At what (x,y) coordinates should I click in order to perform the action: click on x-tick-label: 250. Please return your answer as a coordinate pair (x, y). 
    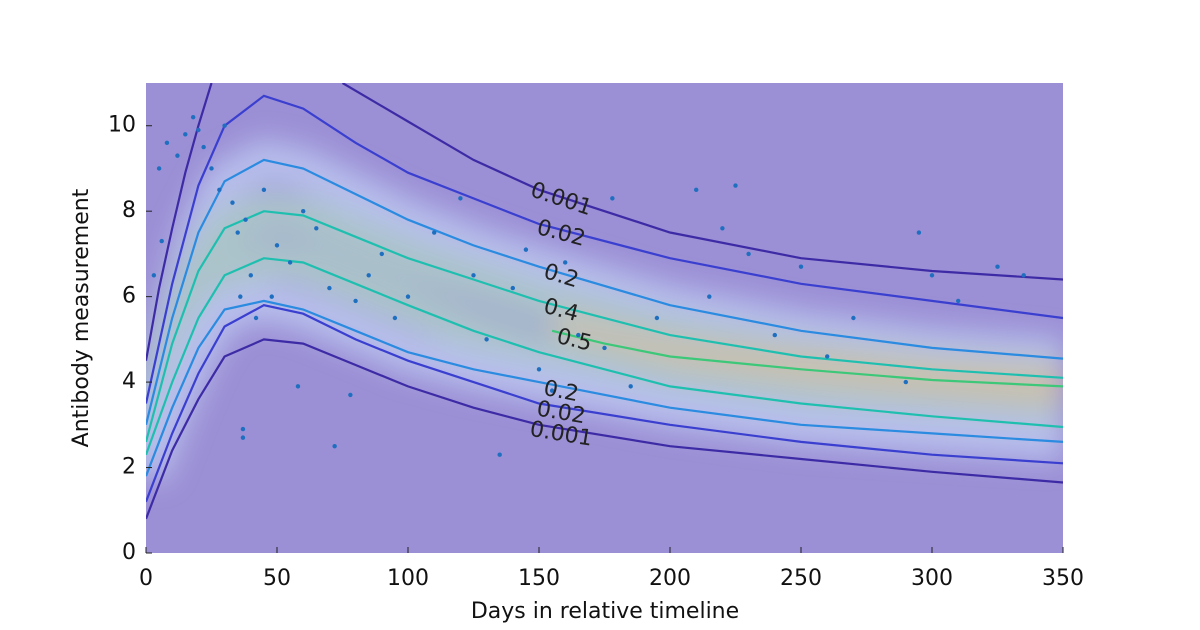
    Looking at the image, I should click on (801, 578).